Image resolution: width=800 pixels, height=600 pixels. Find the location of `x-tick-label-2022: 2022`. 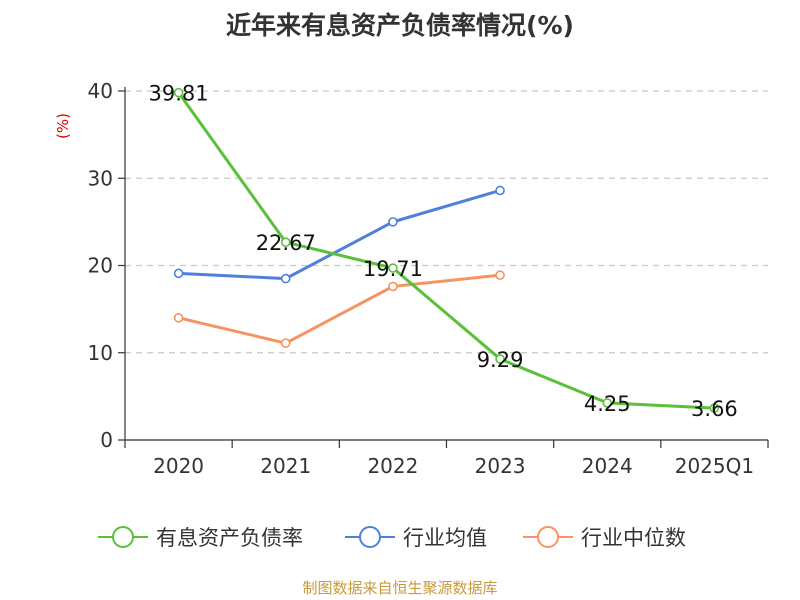

x-tick-label-2022: 2022 is located at coordinates (392, 466).